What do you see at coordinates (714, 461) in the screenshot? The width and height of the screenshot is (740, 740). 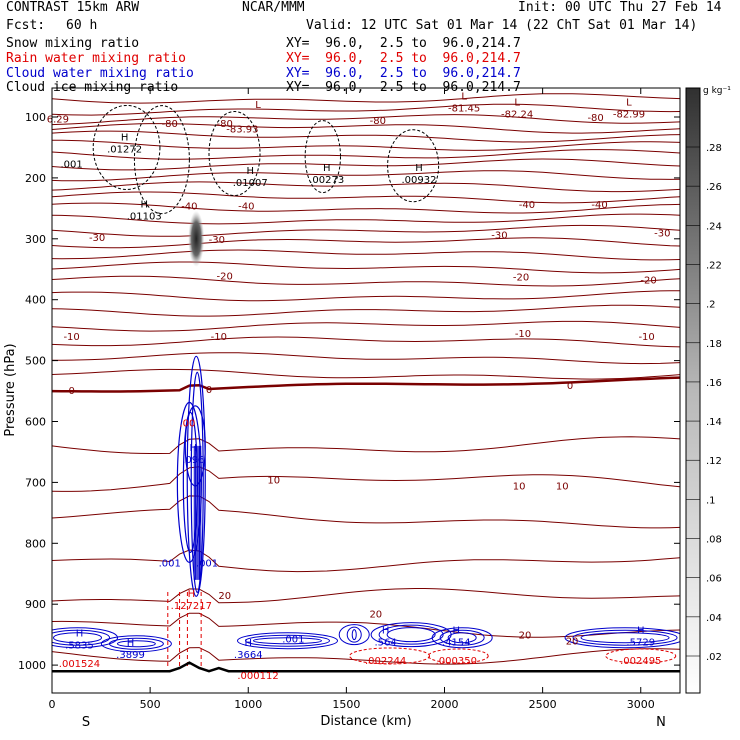 I see `colorbar-tick-label: .12` at bounding box center [714, 461].